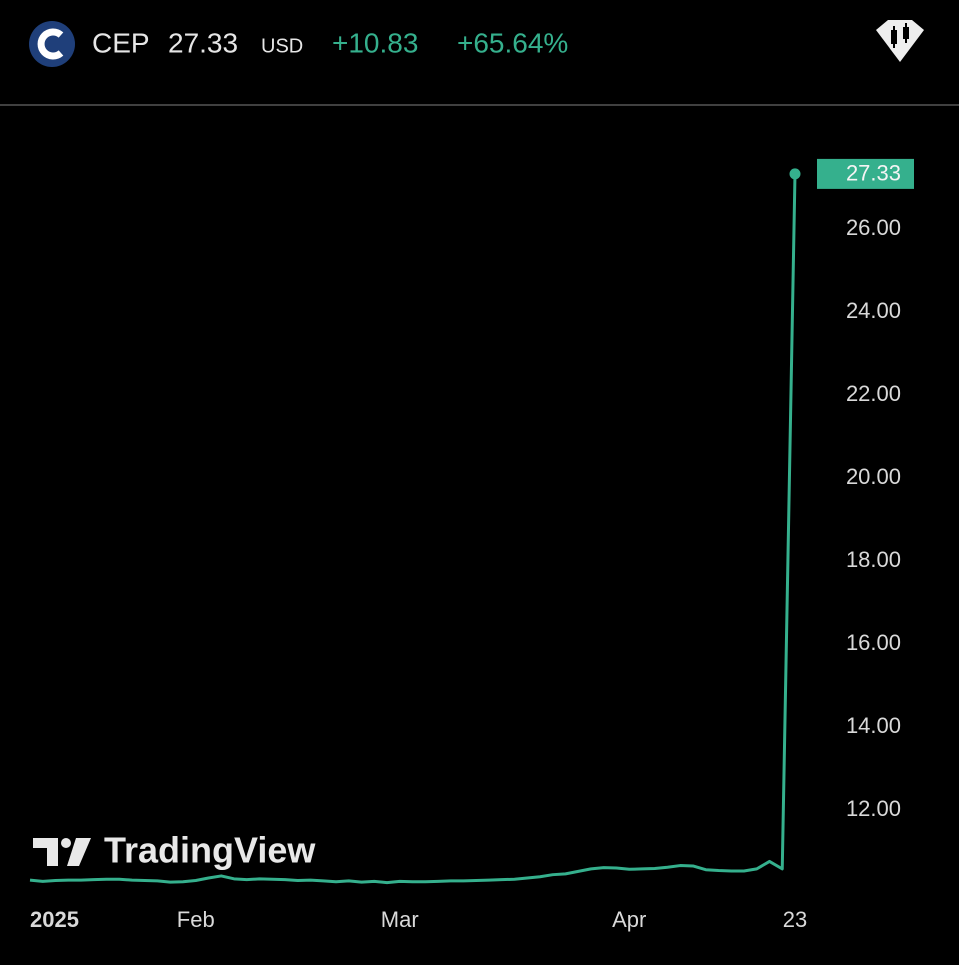 Image resolution: width=959 pixels, height=965 pixels. What do you see at coordinates (54, 919) in the screenshot?
I see `x-tick-label: 2025` at bounding box center [54, 919].